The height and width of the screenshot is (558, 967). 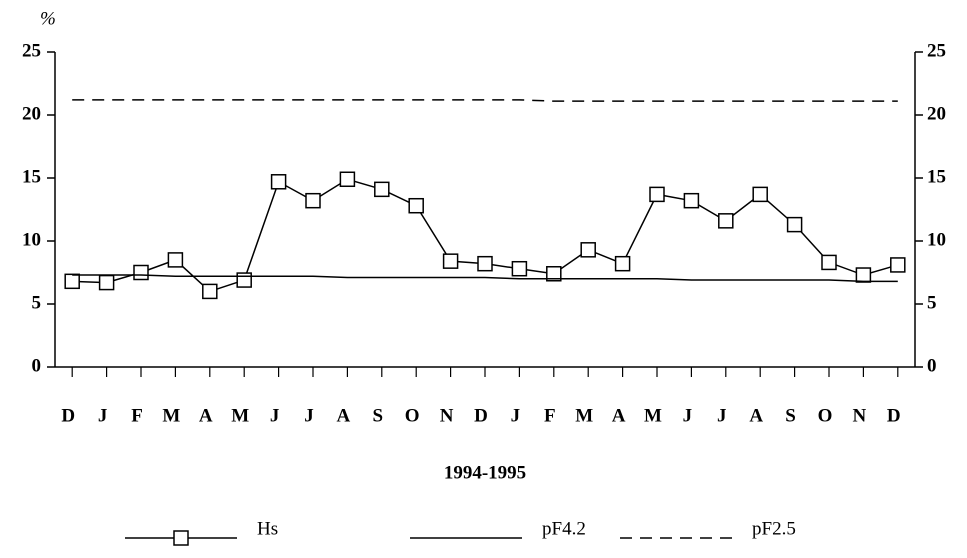 I want to click on y2-tick-label: 0, so click(x=932, y=365).